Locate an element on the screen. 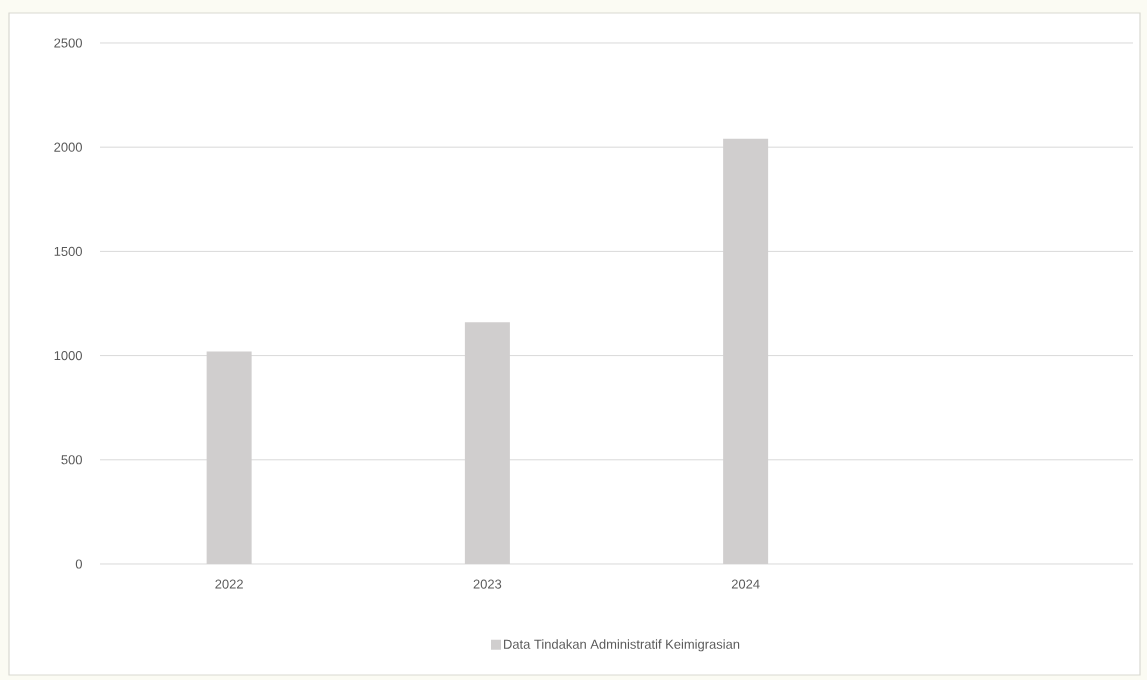  x-tick-label: 2022 is located at coordinates (229, 584).